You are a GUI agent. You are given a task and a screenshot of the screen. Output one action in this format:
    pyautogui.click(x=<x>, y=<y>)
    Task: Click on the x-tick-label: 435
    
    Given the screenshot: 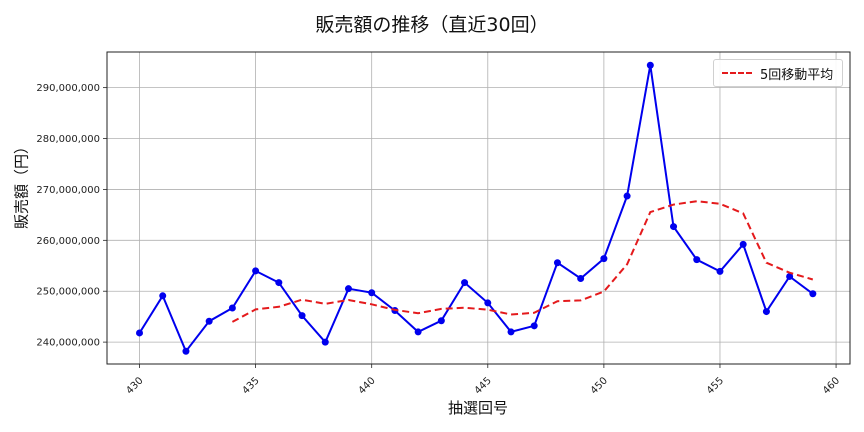 What is the action you would take?
    pyautogui.click(x=250, y=385)
    